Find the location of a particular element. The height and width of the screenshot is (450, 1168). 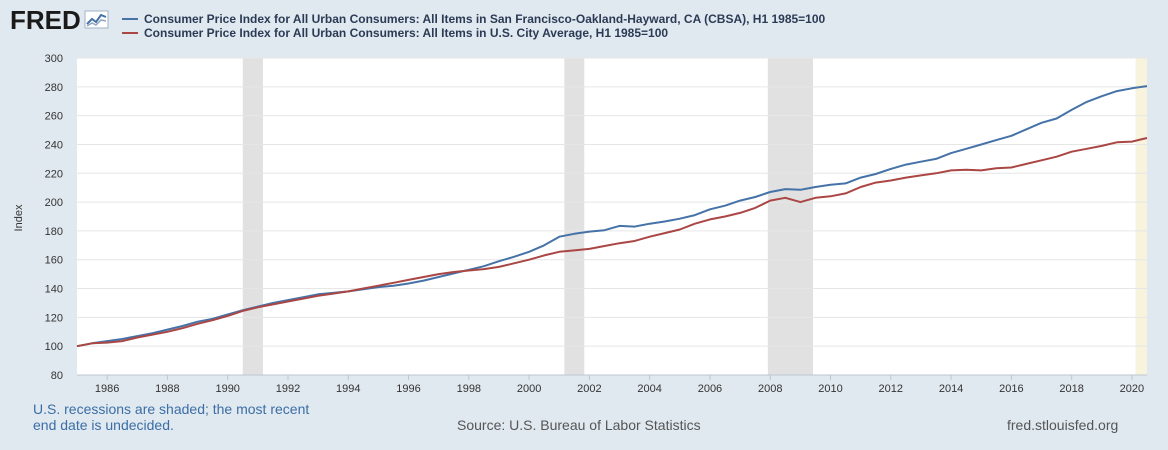

logo-text: FRED is located at coordinates (45, 20).